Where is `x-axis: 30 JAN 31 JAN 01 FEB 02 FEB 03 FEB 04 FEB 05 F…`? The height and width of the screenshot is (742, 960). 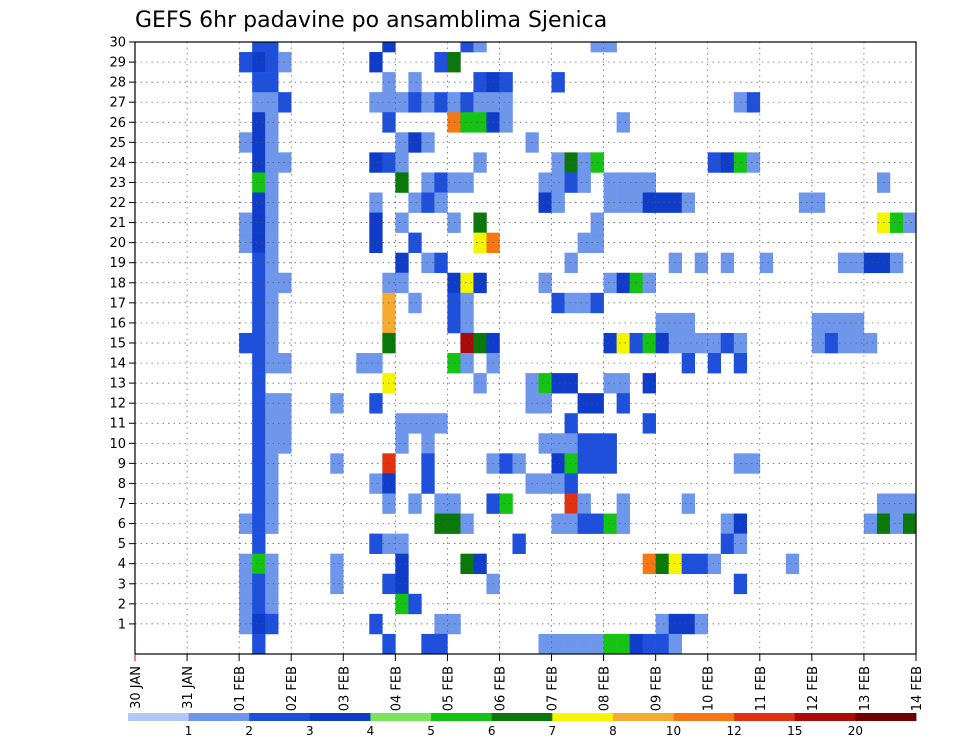 x-axis: 30 JAN 31 JAN 01 FEB 02 FEB 03 FEB 04 FEB 05 F… is located at coordinates (527, 682).